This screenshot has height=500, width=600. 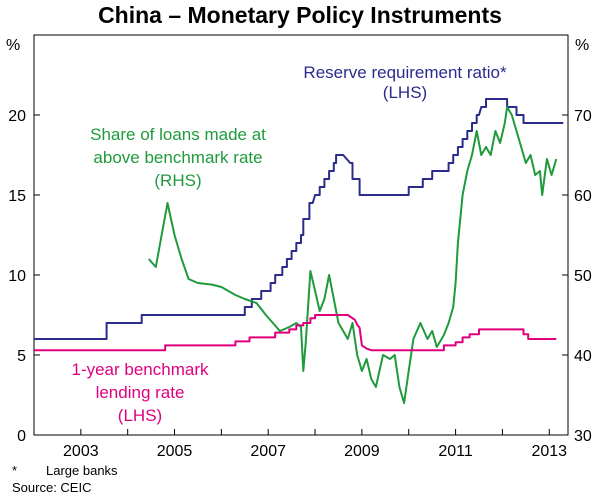 I want to click on share-loans-axis-note: (RHS), so click(x=177, y=180).